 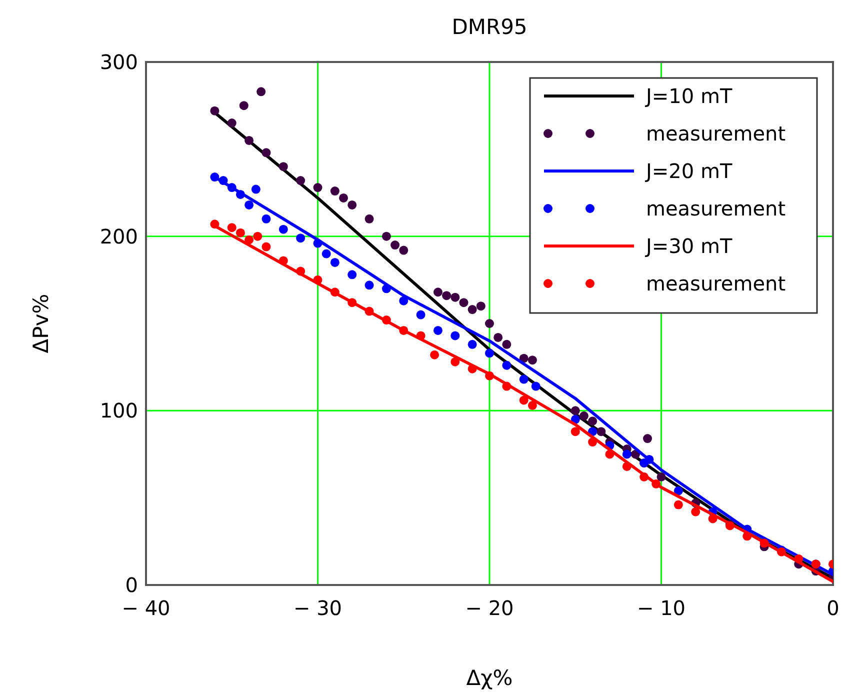 What do you see at coordinates (146, 608) in the screenshot?
I see `x-tick-label: − 40` at bounding box center [146, 608].